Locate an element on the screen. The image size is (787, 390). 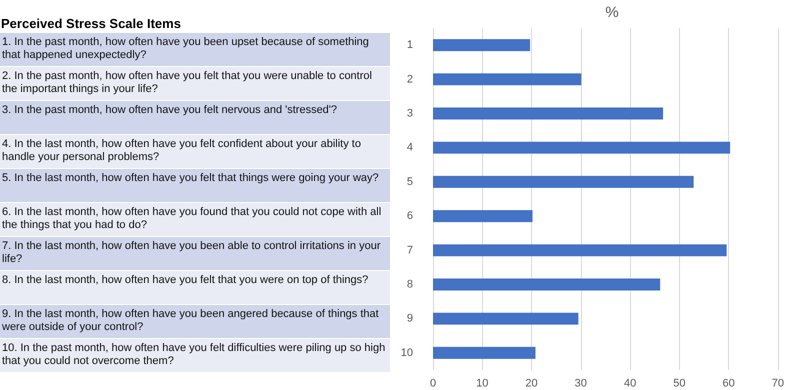
y-tick-label: 10 is located at coordinates (406, 352).